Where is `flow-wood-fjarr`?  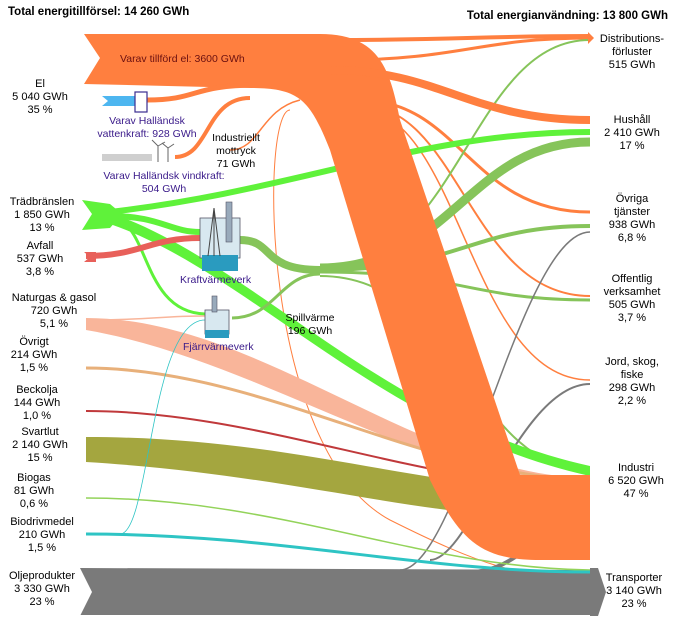
flow-wood-fjarr is located at coordinates (157, 266).